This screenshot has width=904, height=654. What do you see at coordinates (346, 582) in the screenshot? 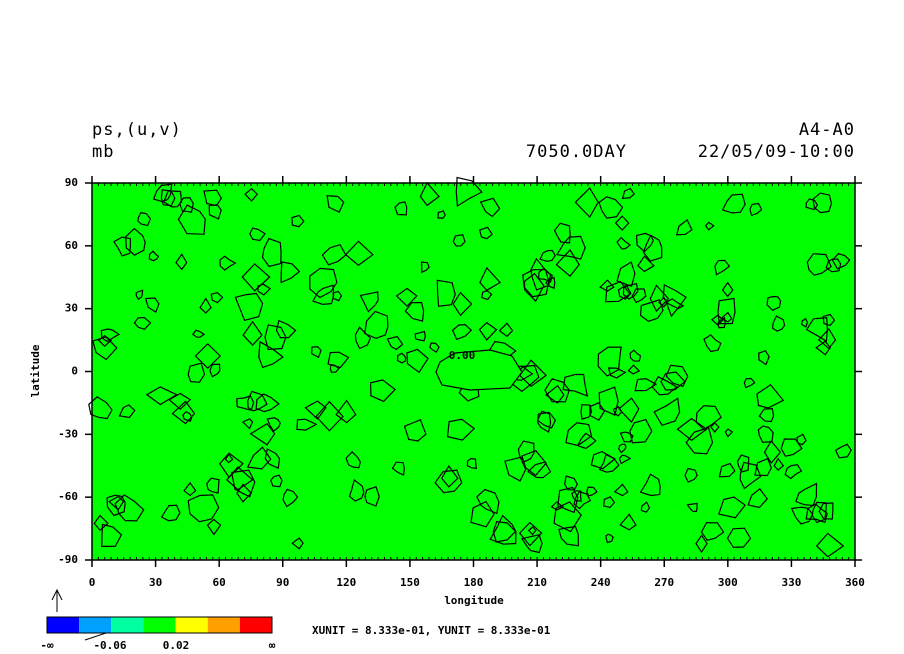
I see `x-tick-label: 120` at bounding box center [346, 582].